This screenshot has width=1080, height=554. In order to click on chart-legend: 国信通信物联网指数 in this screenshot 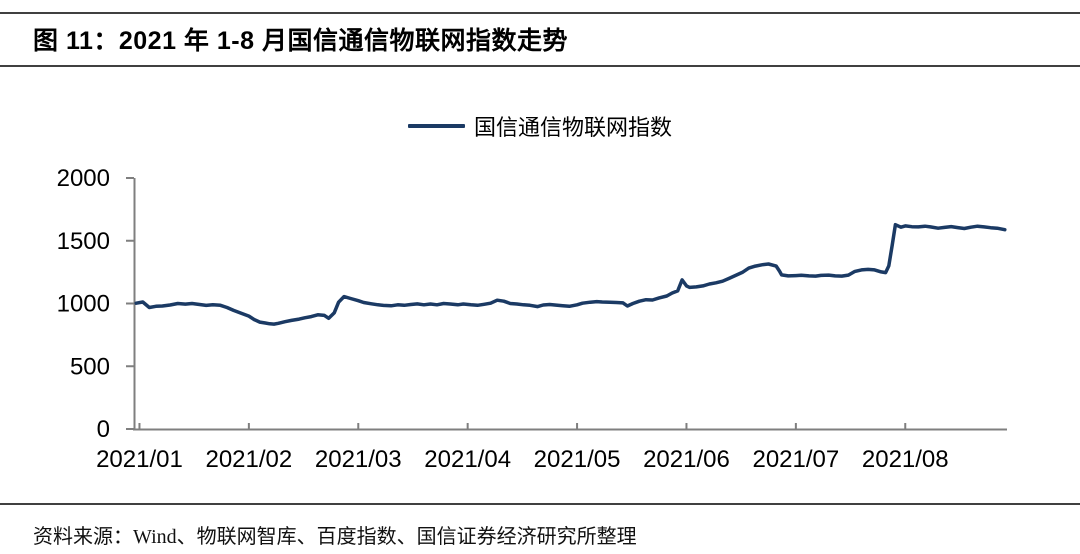, I will do `click(540, 126)`.